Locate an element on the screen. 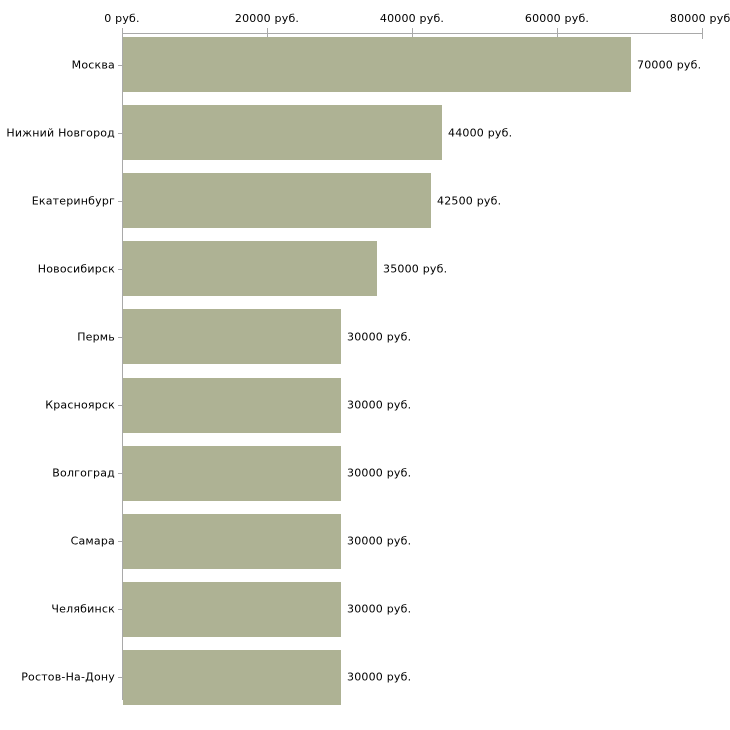  y-axis-category-label: Нижний Новгород is located at coordinates (60, 133).